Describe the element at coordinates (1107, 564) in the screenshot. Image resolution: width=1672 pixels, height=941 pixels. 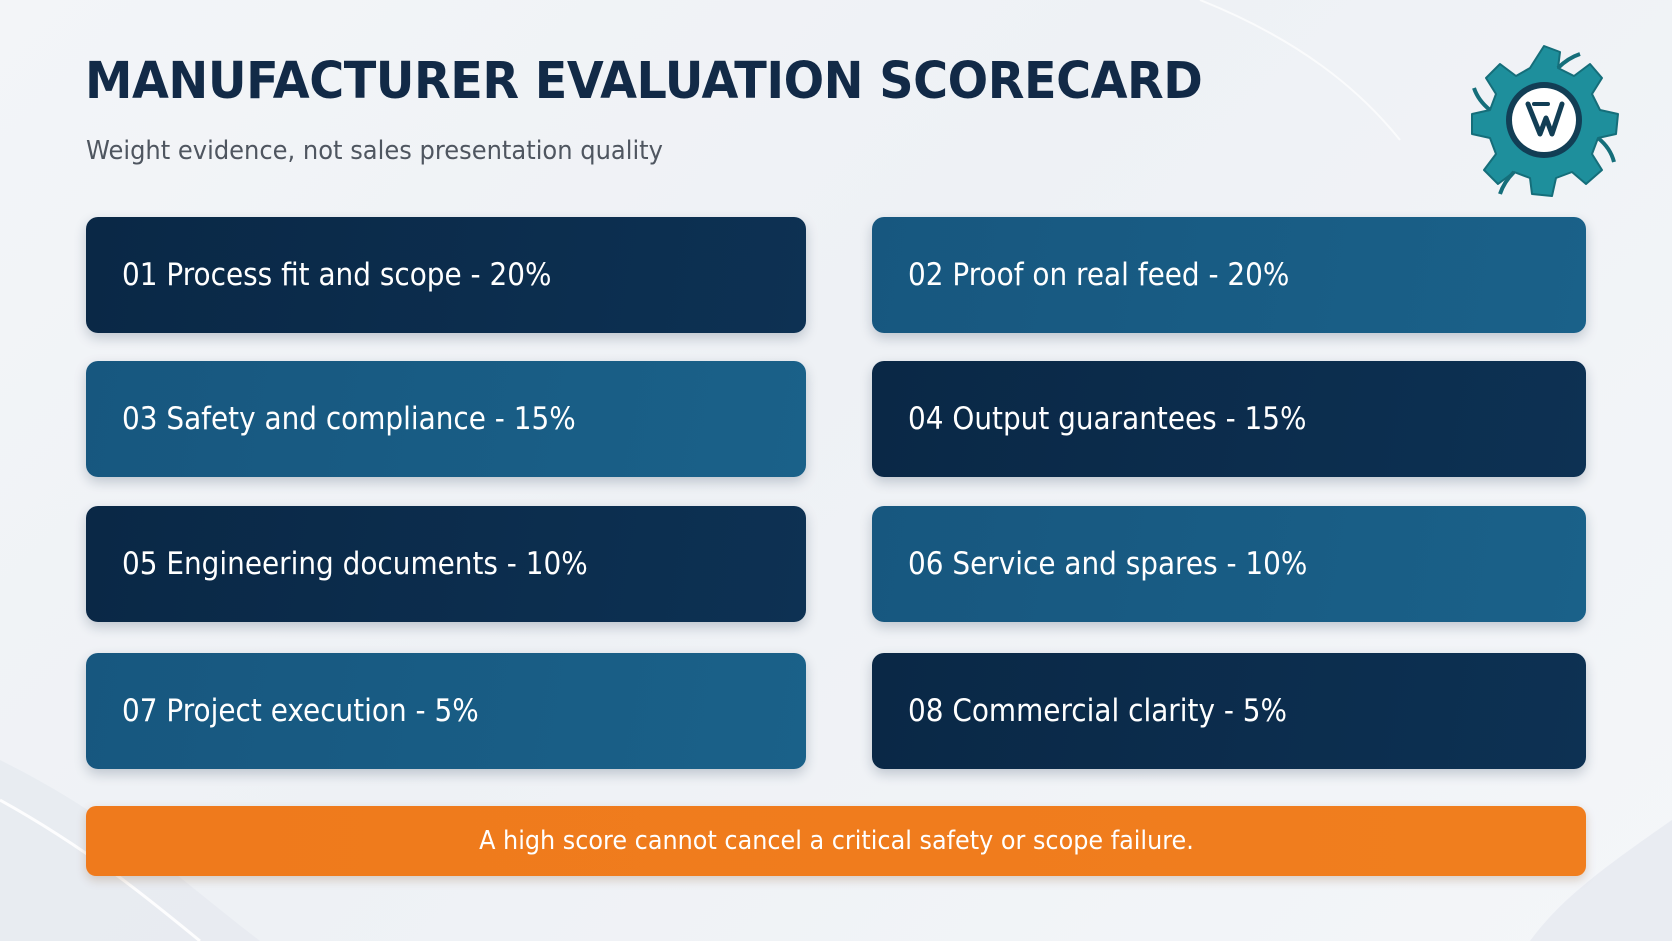
I see `criterion-label: 06 Service and spares - 10%` at that location.